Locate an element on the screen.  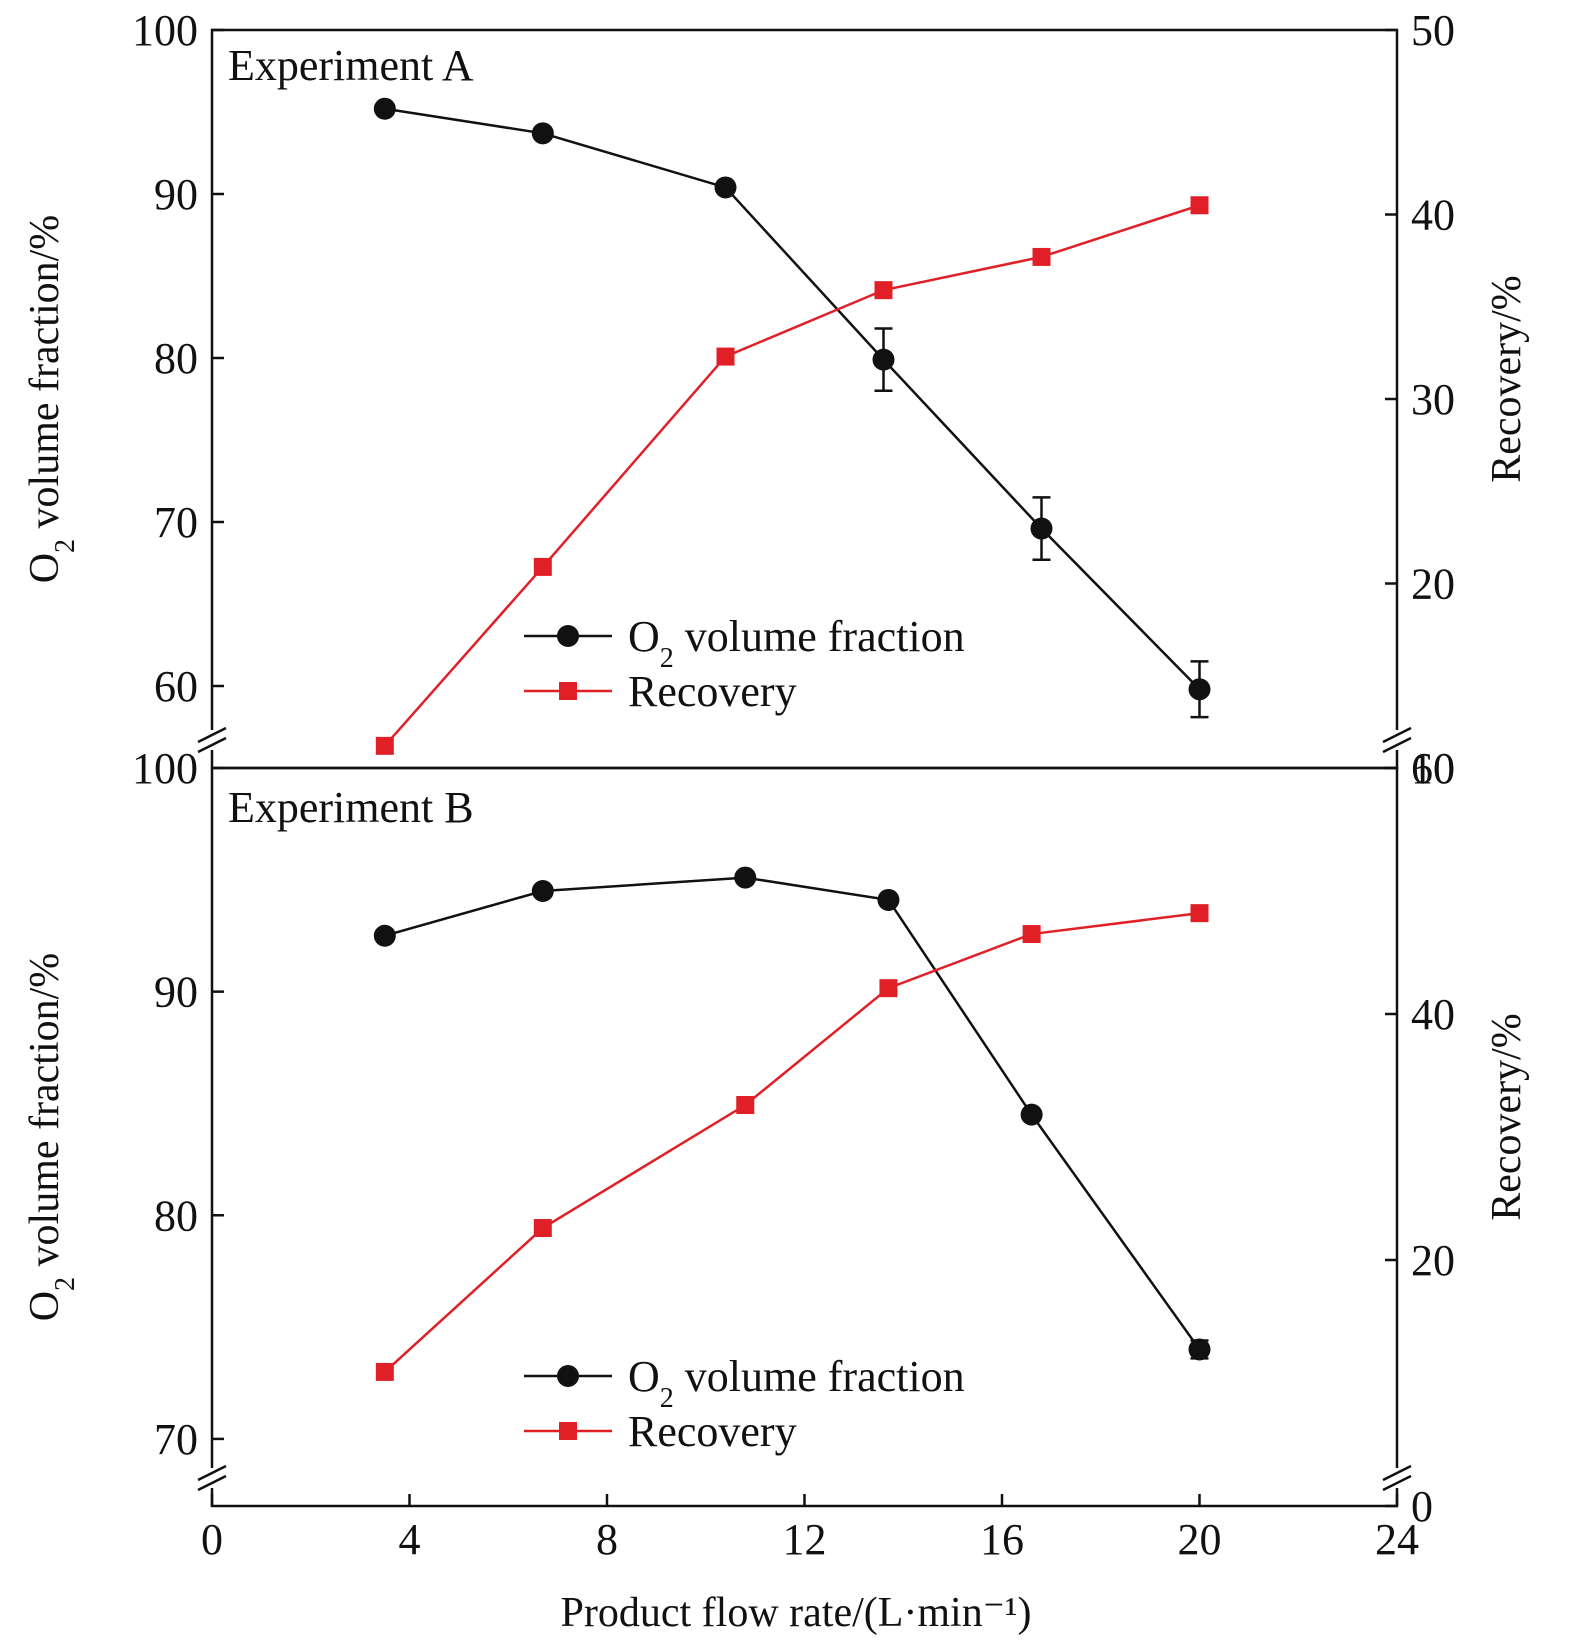
x-tick-label: 16 is located at coordinates (1002, 1539).